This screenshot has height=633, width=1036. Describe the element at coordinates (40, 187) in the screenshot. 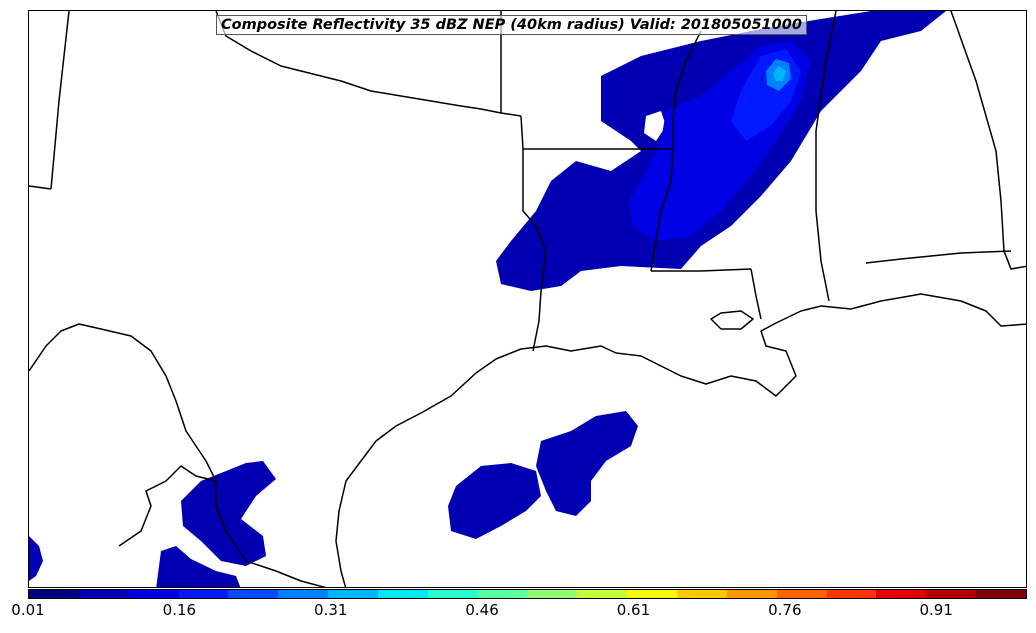

I see `border-new-mexico-south` at that location.